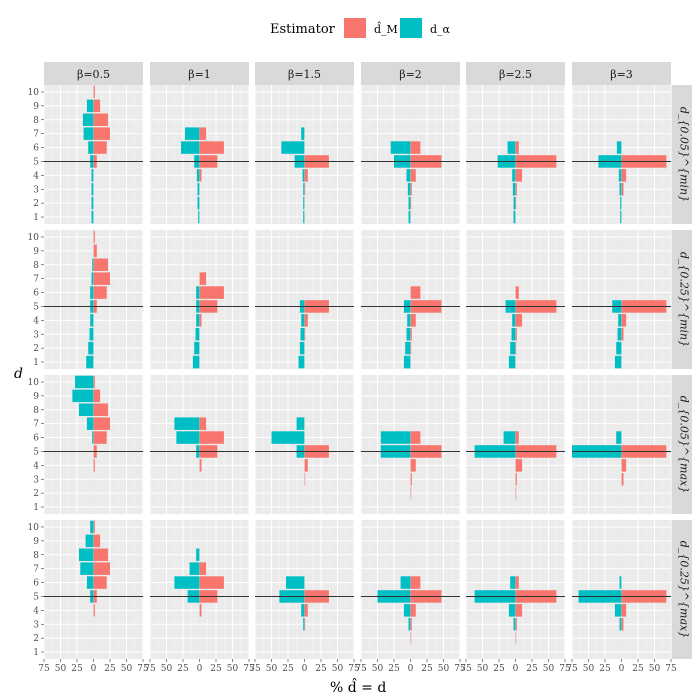 The image size is (700, 700). What do you see at coordinates (680, 299) in the screenshot?
I see `row-strip` at bounding box center [680, 299].